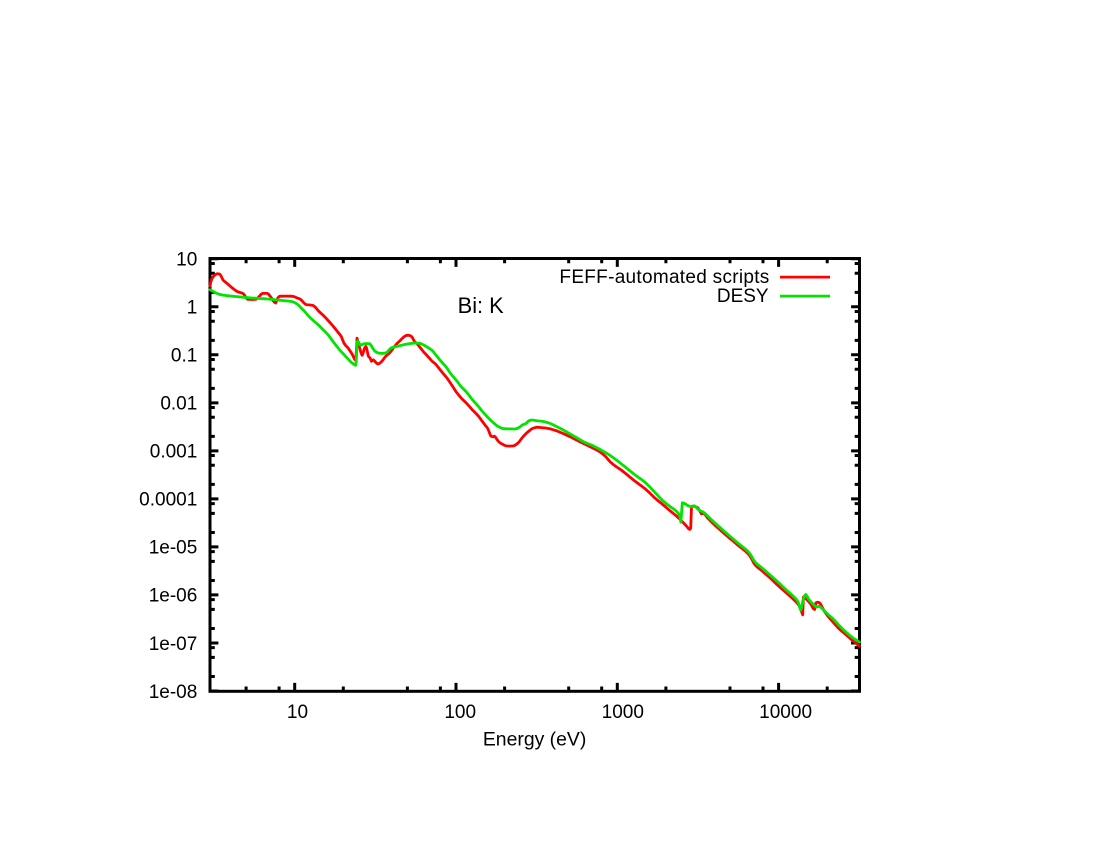 This screenshot has width=1100, height=850. What do you see at coordinates (785, 712) in the screenshot?
I see `svg-text: 10000` at bounding box center [785, 712].